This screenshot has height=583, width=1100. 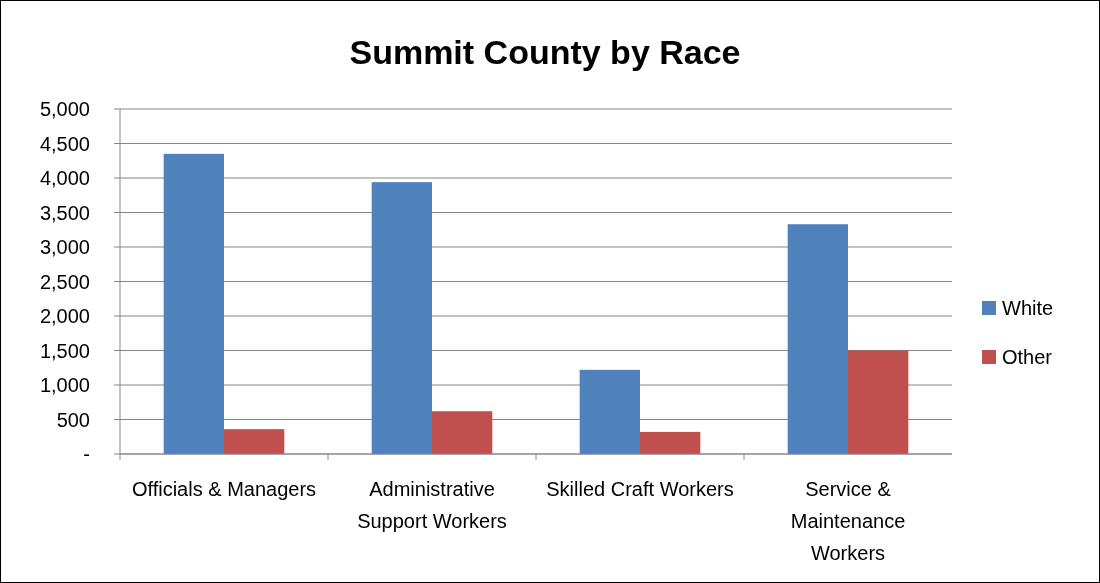 What do you see at coordinates (1027, 357) in the screenshot?
I see `legend-label: Other` at bounding box center [1027, 357].